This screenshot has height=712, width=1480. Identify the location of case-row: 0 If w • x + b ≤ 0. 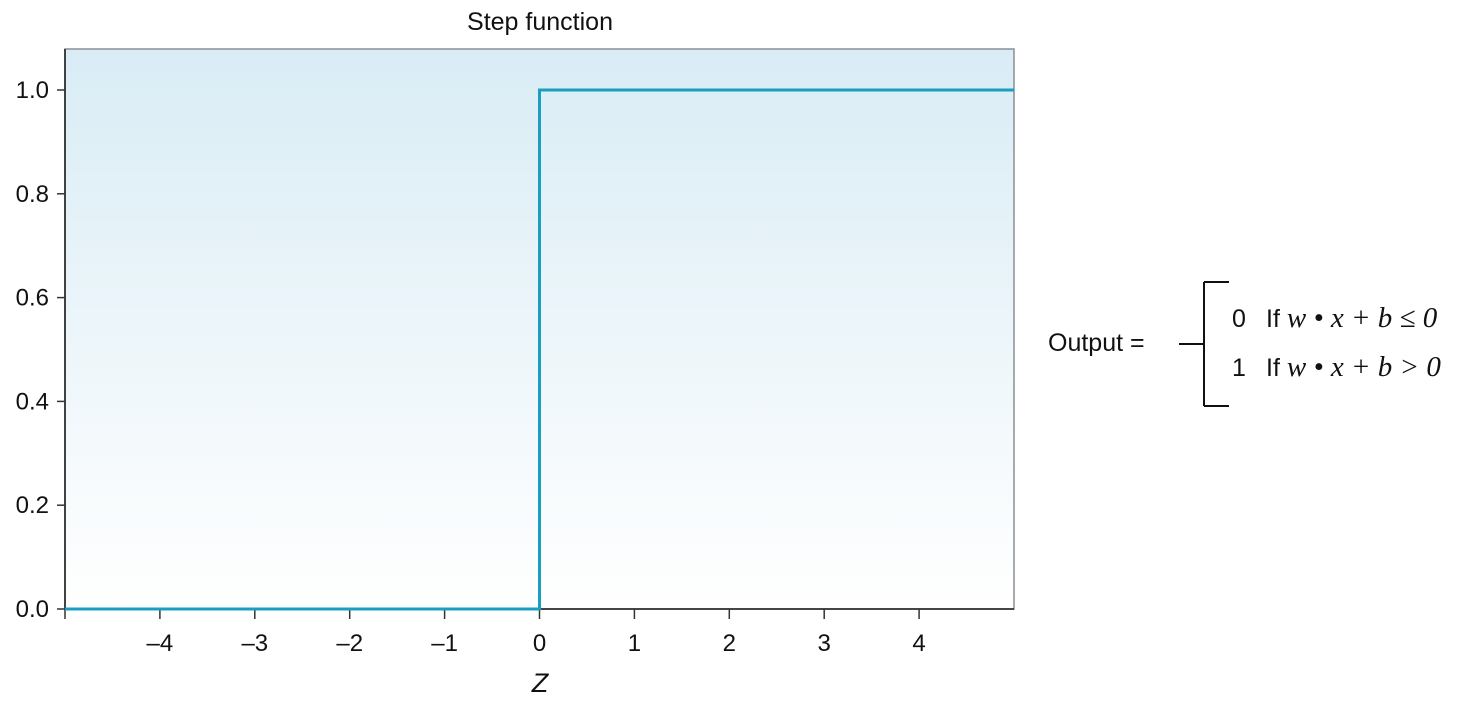
(1334, 318).